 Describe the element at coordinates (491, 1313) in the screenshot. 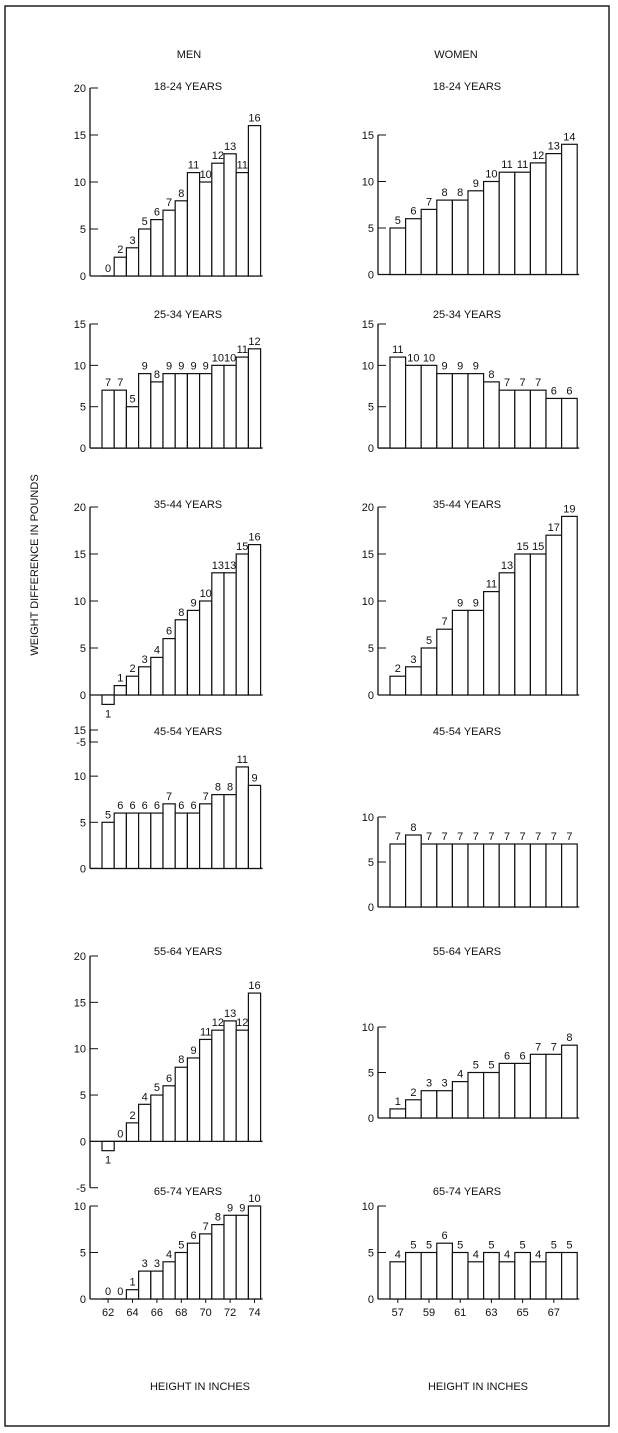

I see `x-tick-label: 63` at that location.